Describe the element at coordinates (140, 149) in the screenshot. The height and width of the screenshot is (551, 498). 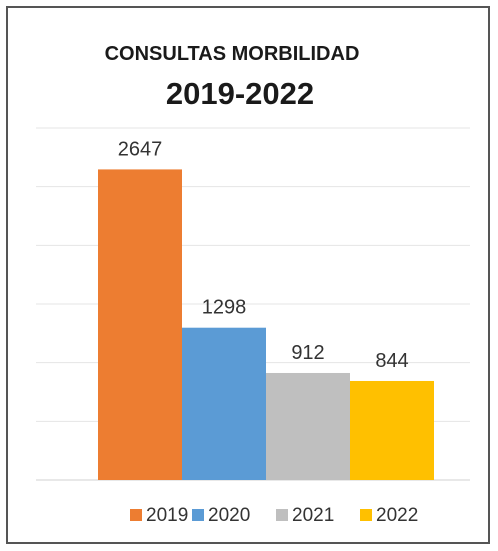
I see `data-label-2019: 2647` at that location.